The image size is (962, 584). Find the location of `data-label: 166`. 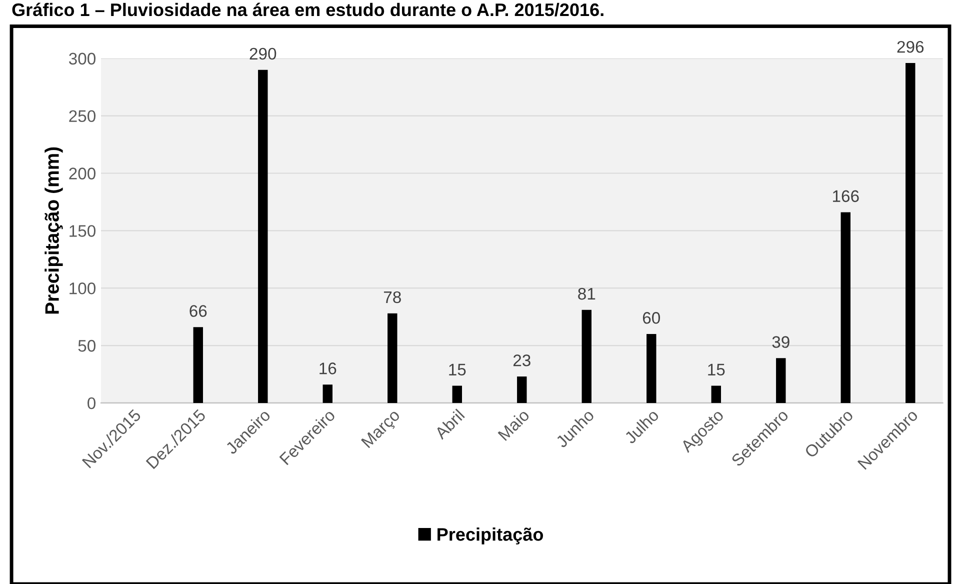

data-label: 166 is located at coordinates (846, 196).